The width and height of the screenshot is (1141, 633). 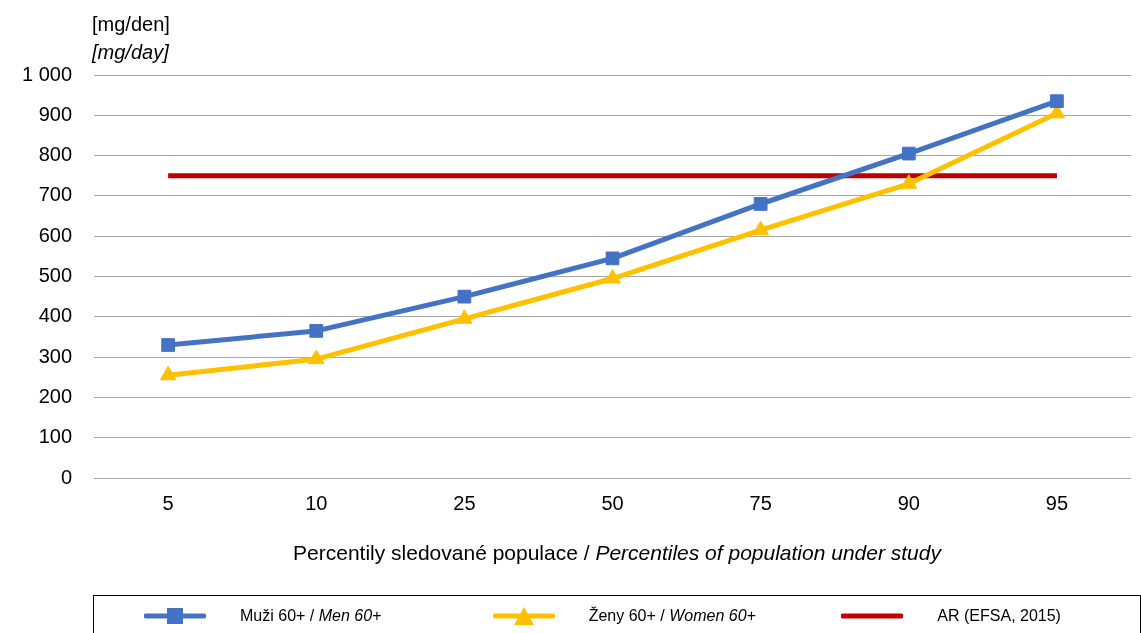 What do you see at coordinates (55, 436) in the screenshot?
I see `y-tick-label: 100` at bounding box center [55, 436].